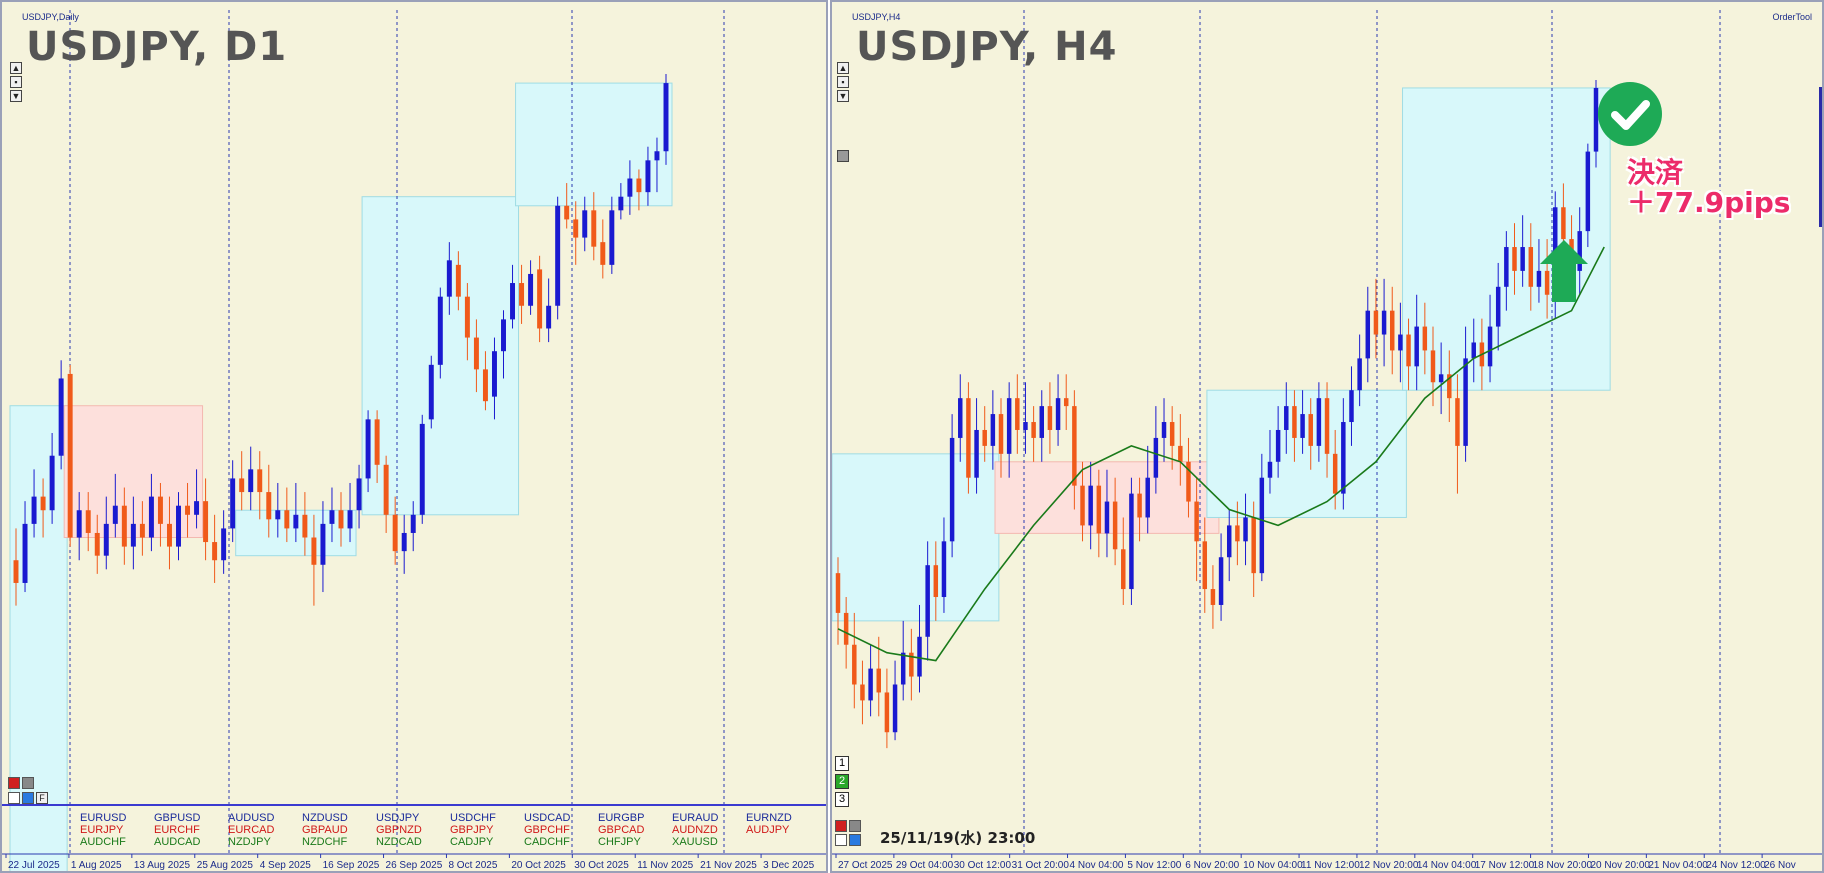 The height and width of the screenshot is (873, 1824). Describe the element at coordinates (472, 830) in the screenshot. I see `pair-link: GBPJPY` at that location.